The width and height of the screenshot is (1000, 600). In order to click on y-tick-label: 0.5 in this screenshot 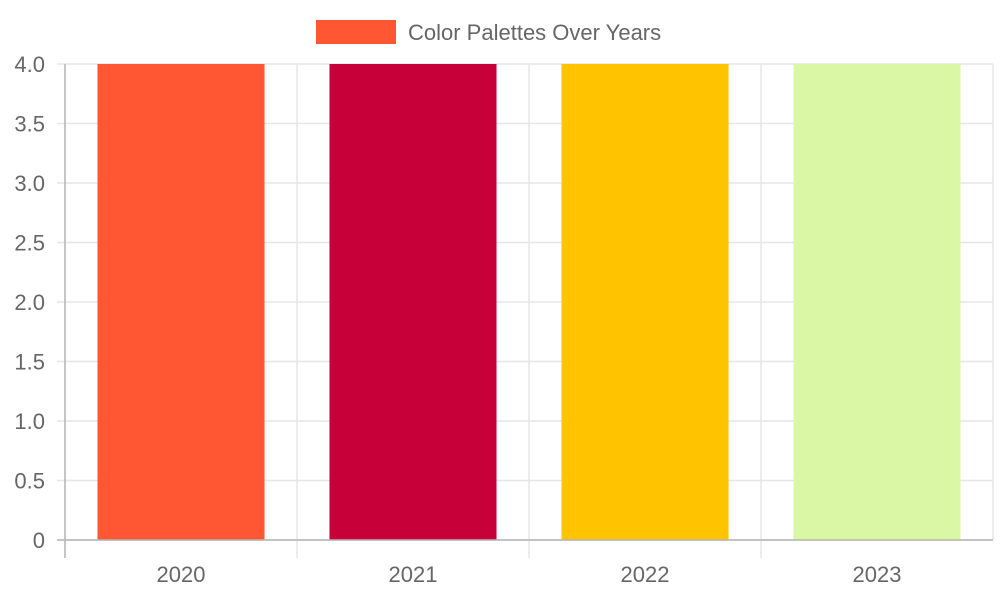, I will do `click(29, 481)`.